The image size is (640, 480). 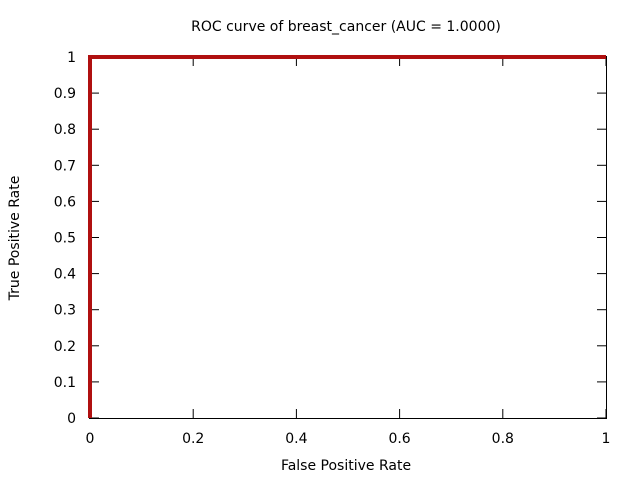 I want to click on y-tick-label: 0.1, so click(x=65, y=383).